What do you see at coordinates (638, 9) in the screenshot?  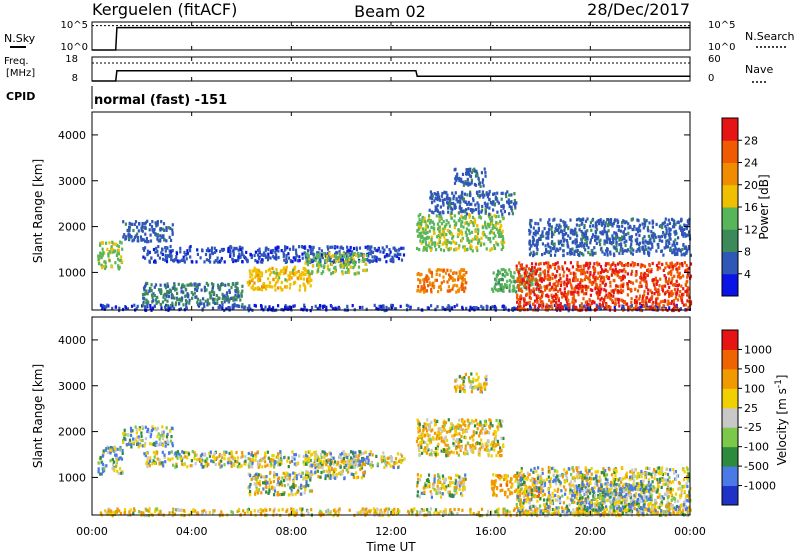 I see `date-title: 28/Dec/2017` at bounding box center [638, 9].